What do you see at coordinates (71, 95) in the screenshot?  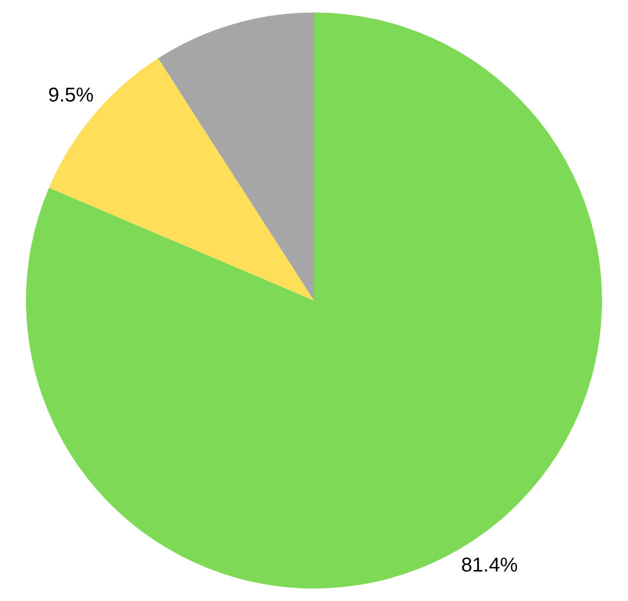 I see `data-label: 9.5%` at bounding box center [71, 95].